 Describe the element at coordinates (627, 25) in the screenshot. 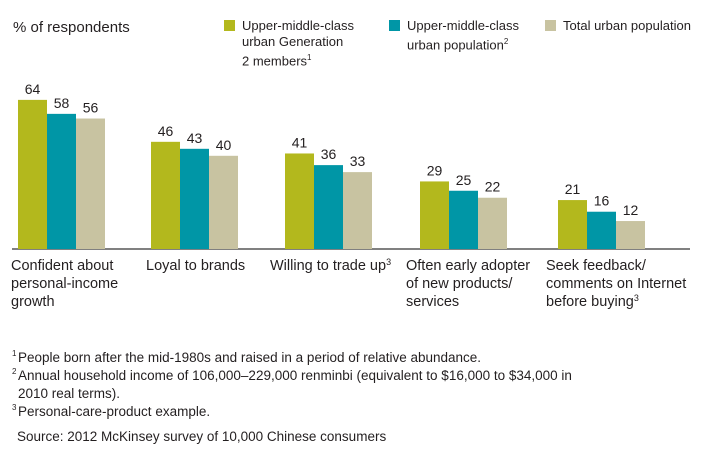

I see `legend-label: Total urban population` at that location.